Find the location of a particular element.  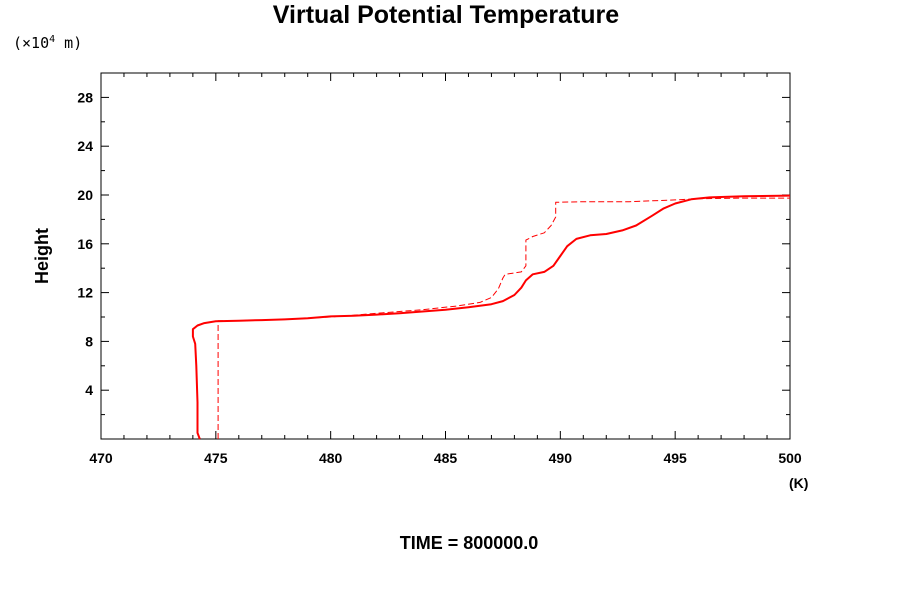

y-tick-label: 8 is located at coordinates (89, 341).